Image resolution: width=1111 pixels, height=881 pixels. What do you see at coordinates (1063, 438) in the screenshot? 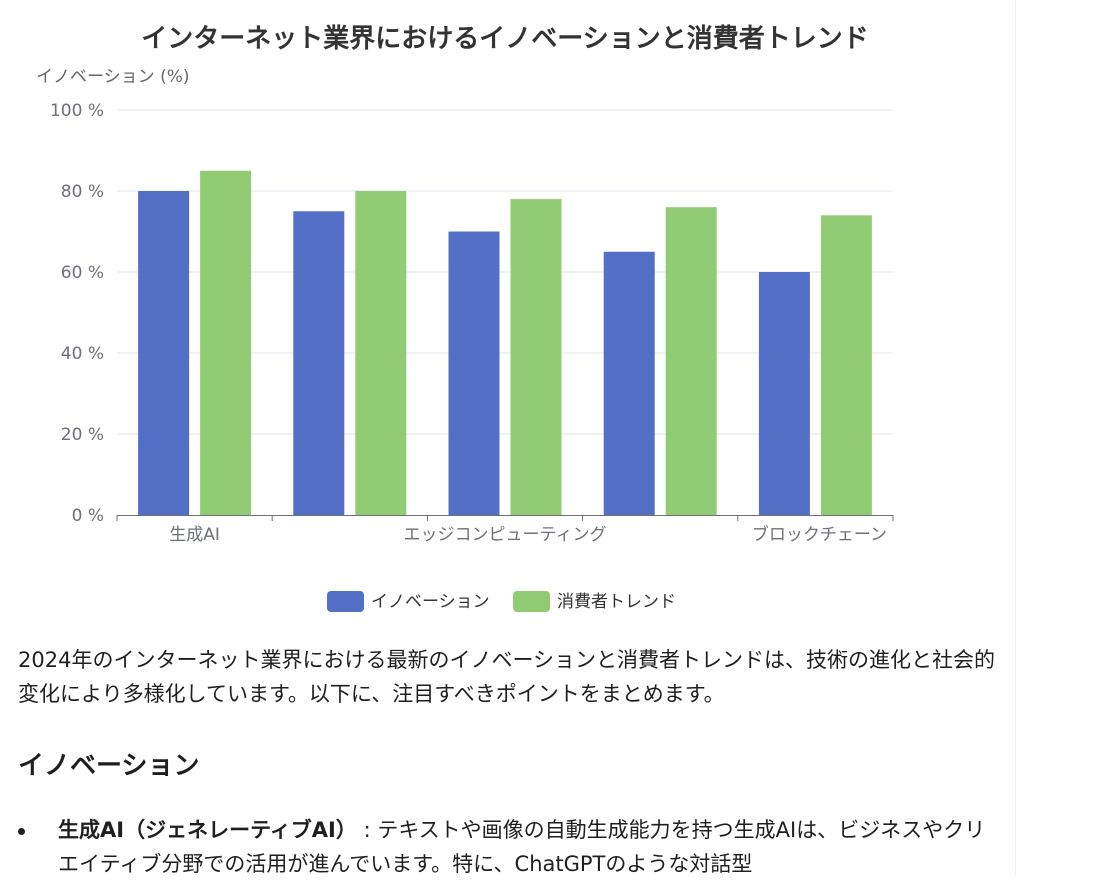
I see `right-gutter` at bounding box center [1063, 438].